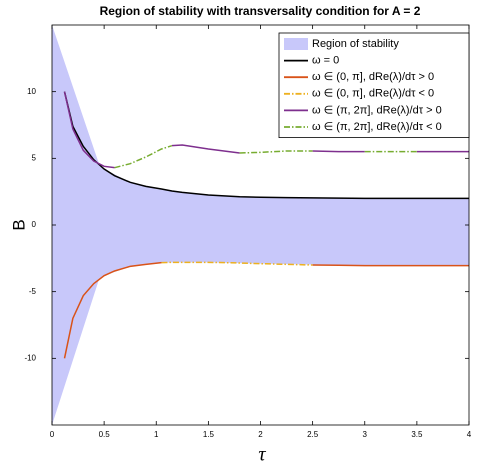 The image size is (493, 471). I want to click on y-tick-label: 10, so click(31, 91).